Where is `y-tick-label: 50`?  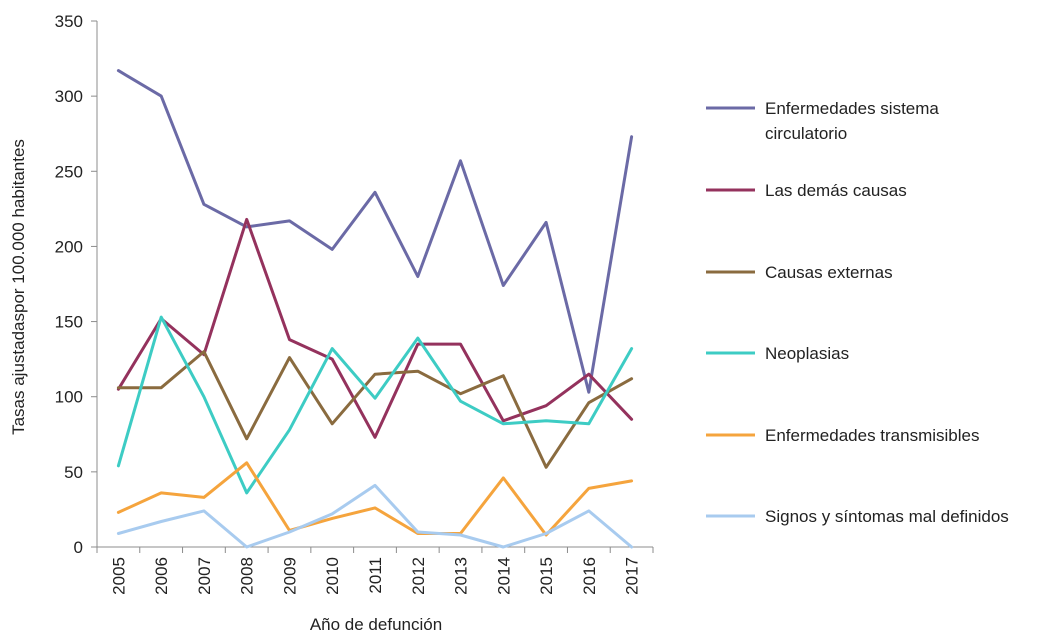
y-tick-label: 50 is located at coordinates (73, 472).